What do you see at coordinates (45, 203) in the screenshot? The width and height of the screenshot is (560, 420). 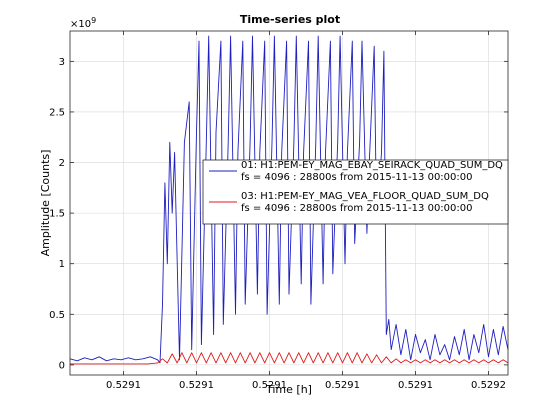 I see `y-axis-label: Amplitude [Counts]` at bounding box center [45, 203].